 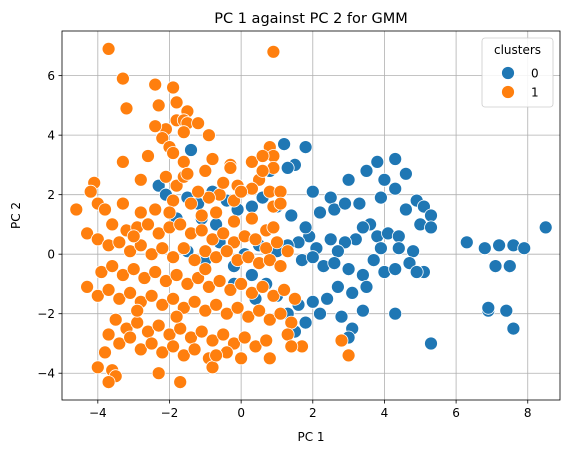 I want to click on legend-title: clusters, so click(x=517, y=50).